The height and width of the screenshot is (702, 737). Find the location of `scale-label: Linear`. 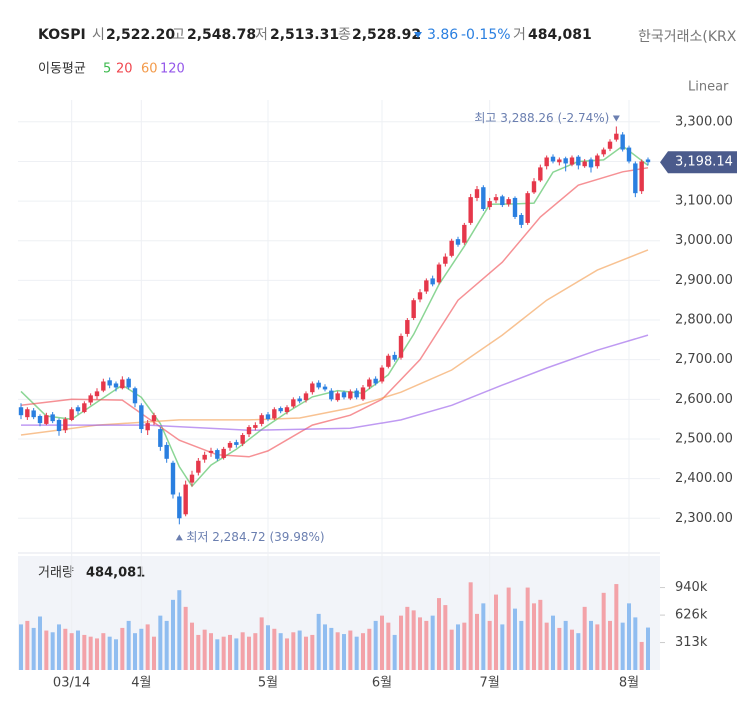

scale-label: Linear is located at coordinates (708, 87).